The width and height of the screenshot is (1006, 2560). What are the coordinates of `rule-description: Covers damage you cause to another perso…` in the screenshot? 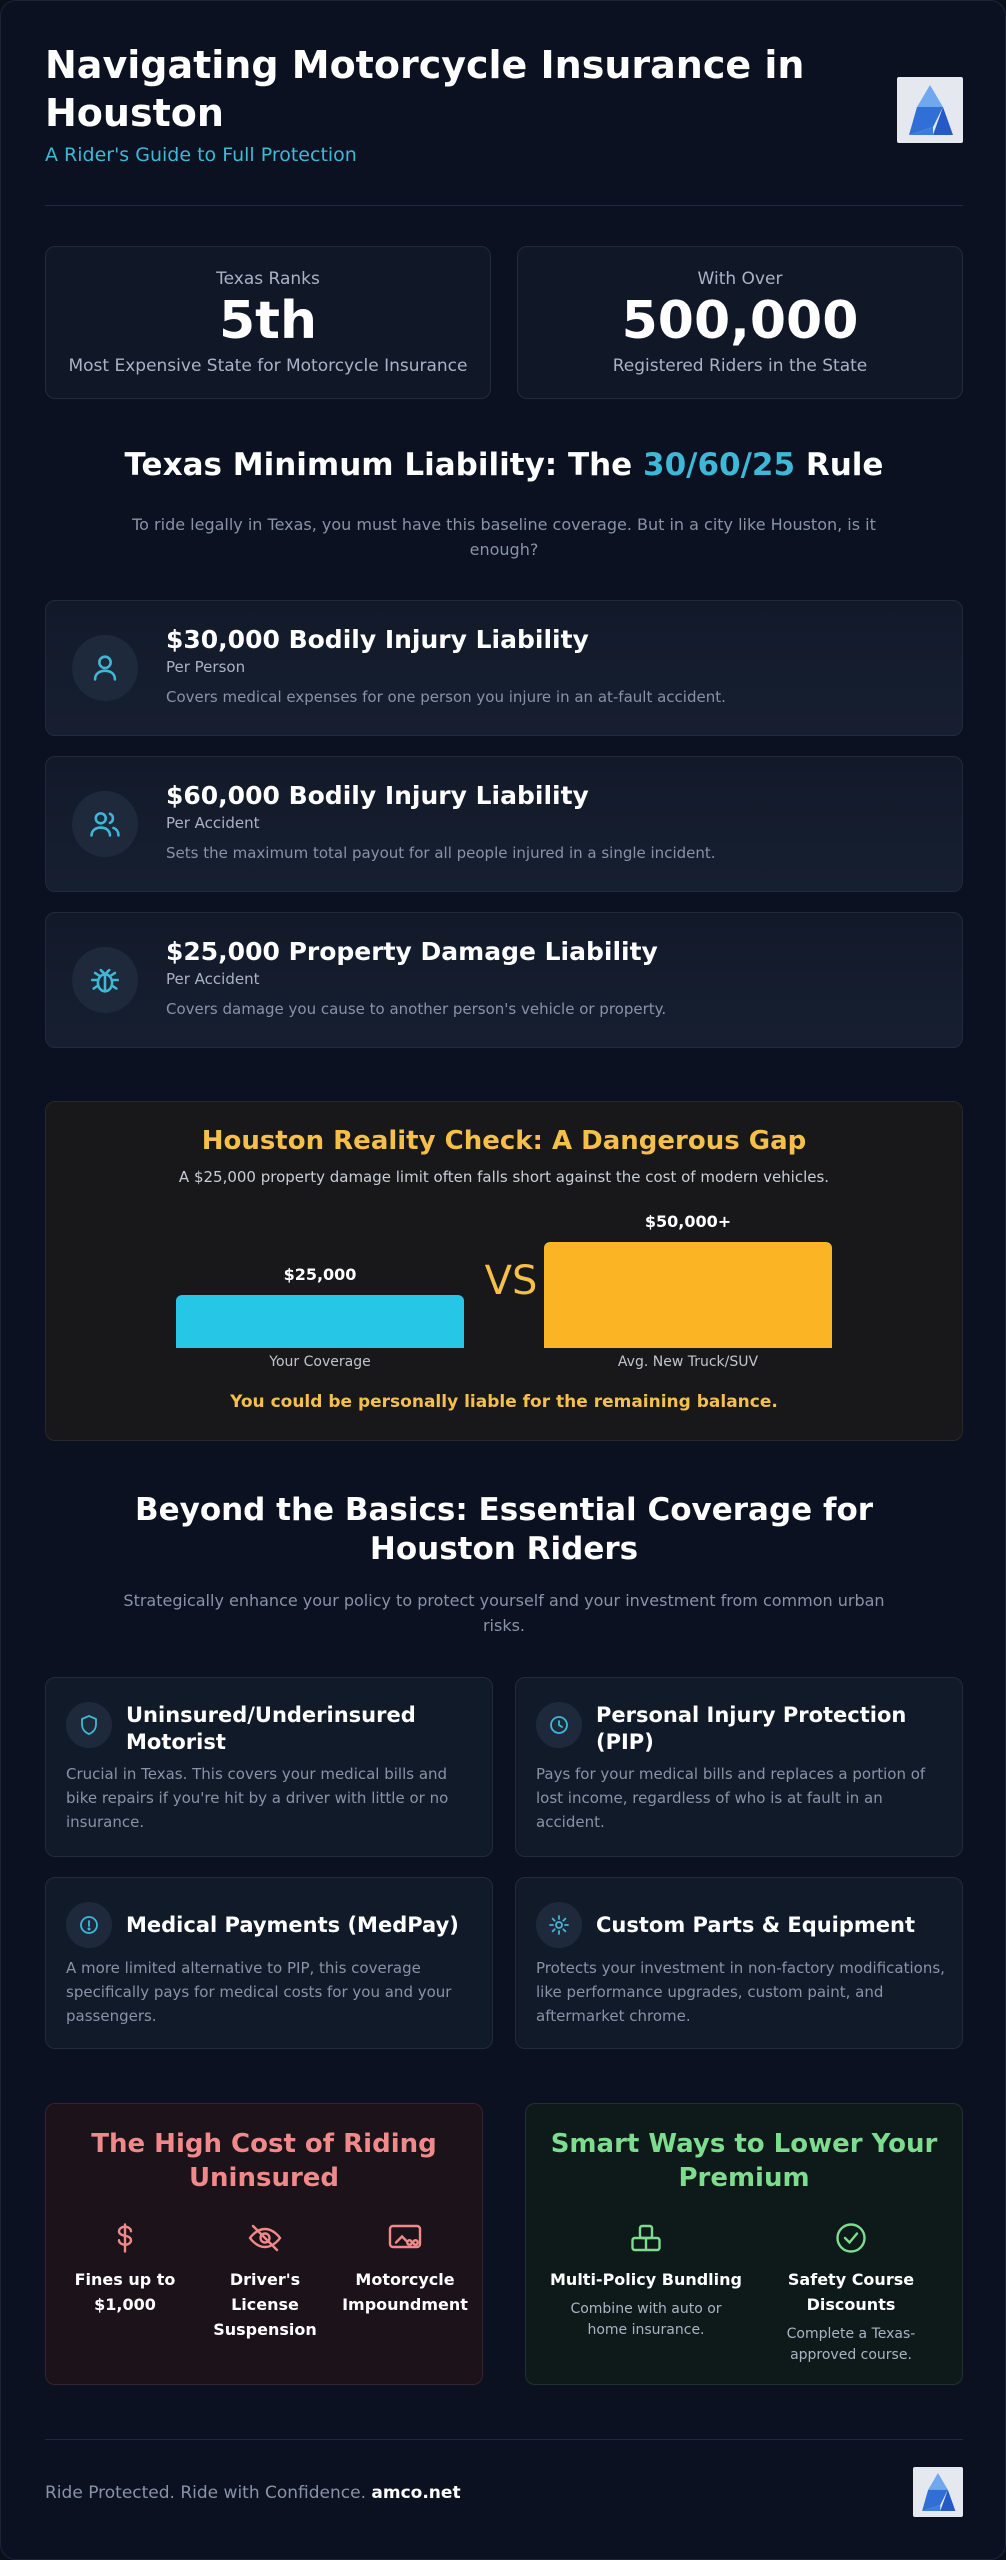 It's located at (416, 1009).